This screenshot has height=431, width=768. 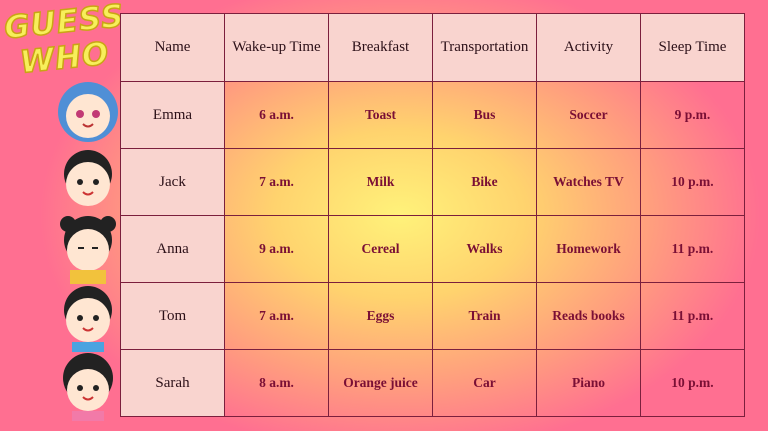 I want to click on table-row: Emma 6 a.m. Toast Bus Soccer 9 p.m., so click(x=432, y=115).